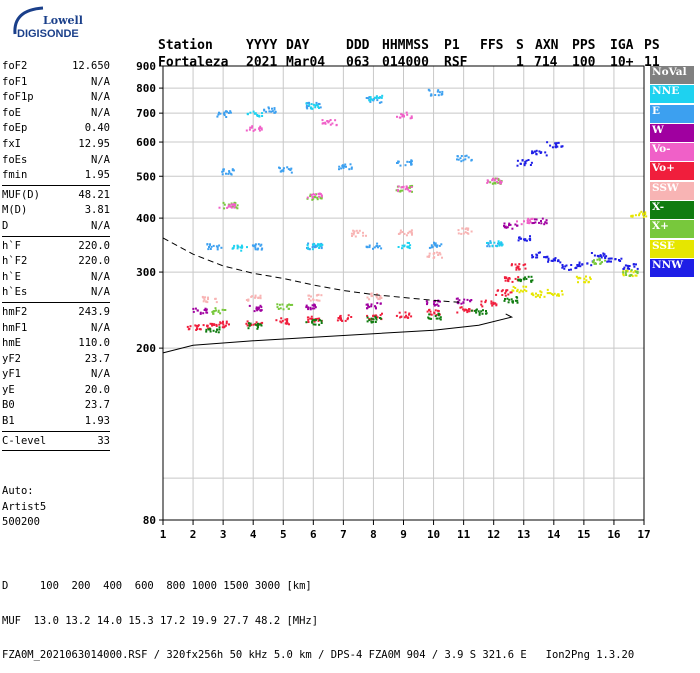 The image size is (700, 673). What do you see at coordinates (373, 534) in the screenshot?
I see `x-tick-label: 8` at bounding box center [373, 534].